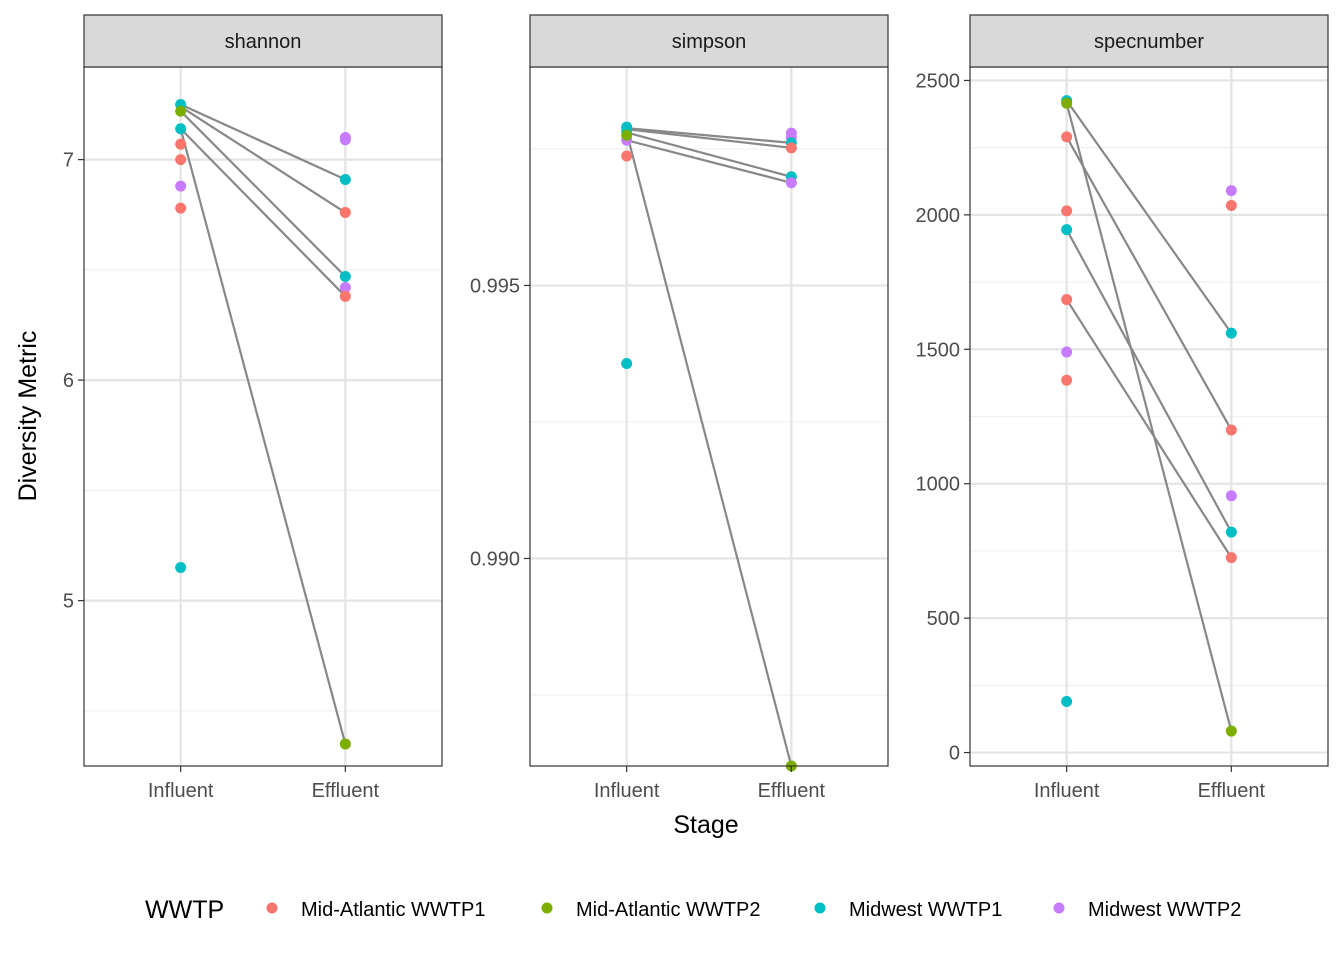 The width and height of the screenshot is (1344, 965). I want to click on x-axis-title: Stage, so click(705, 825).